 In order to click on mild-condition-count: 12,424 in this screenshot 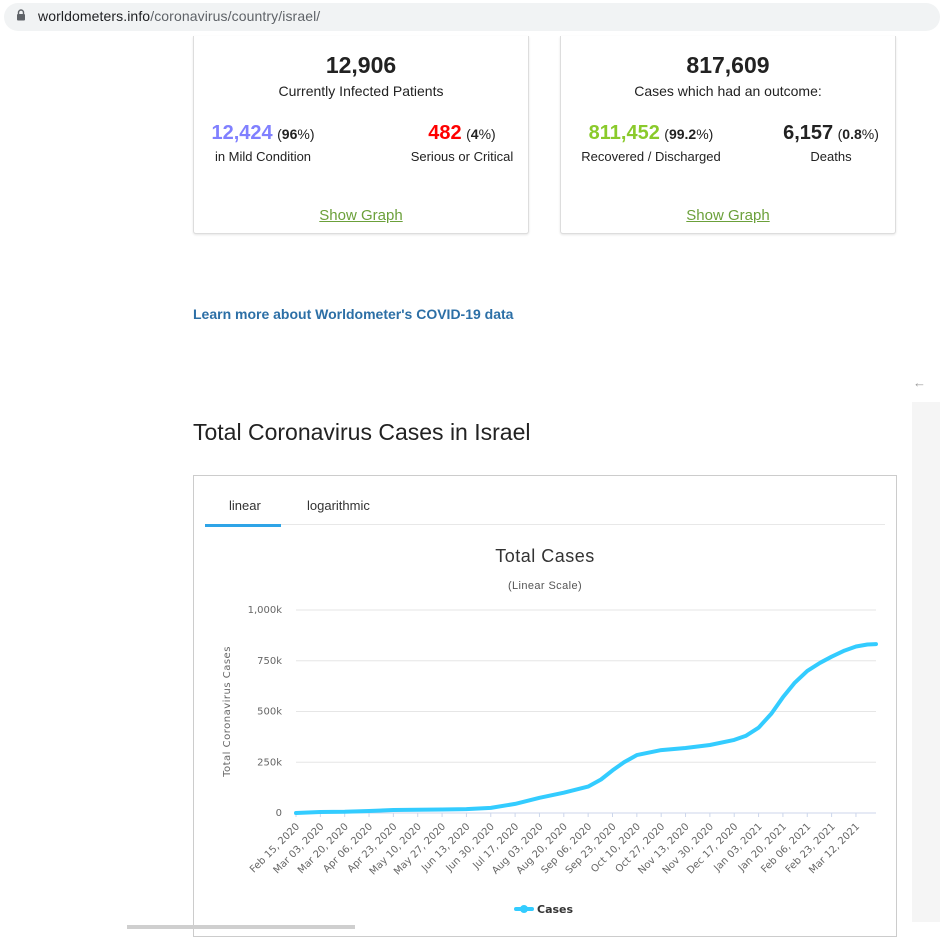, I will do `click(242, 133)`.